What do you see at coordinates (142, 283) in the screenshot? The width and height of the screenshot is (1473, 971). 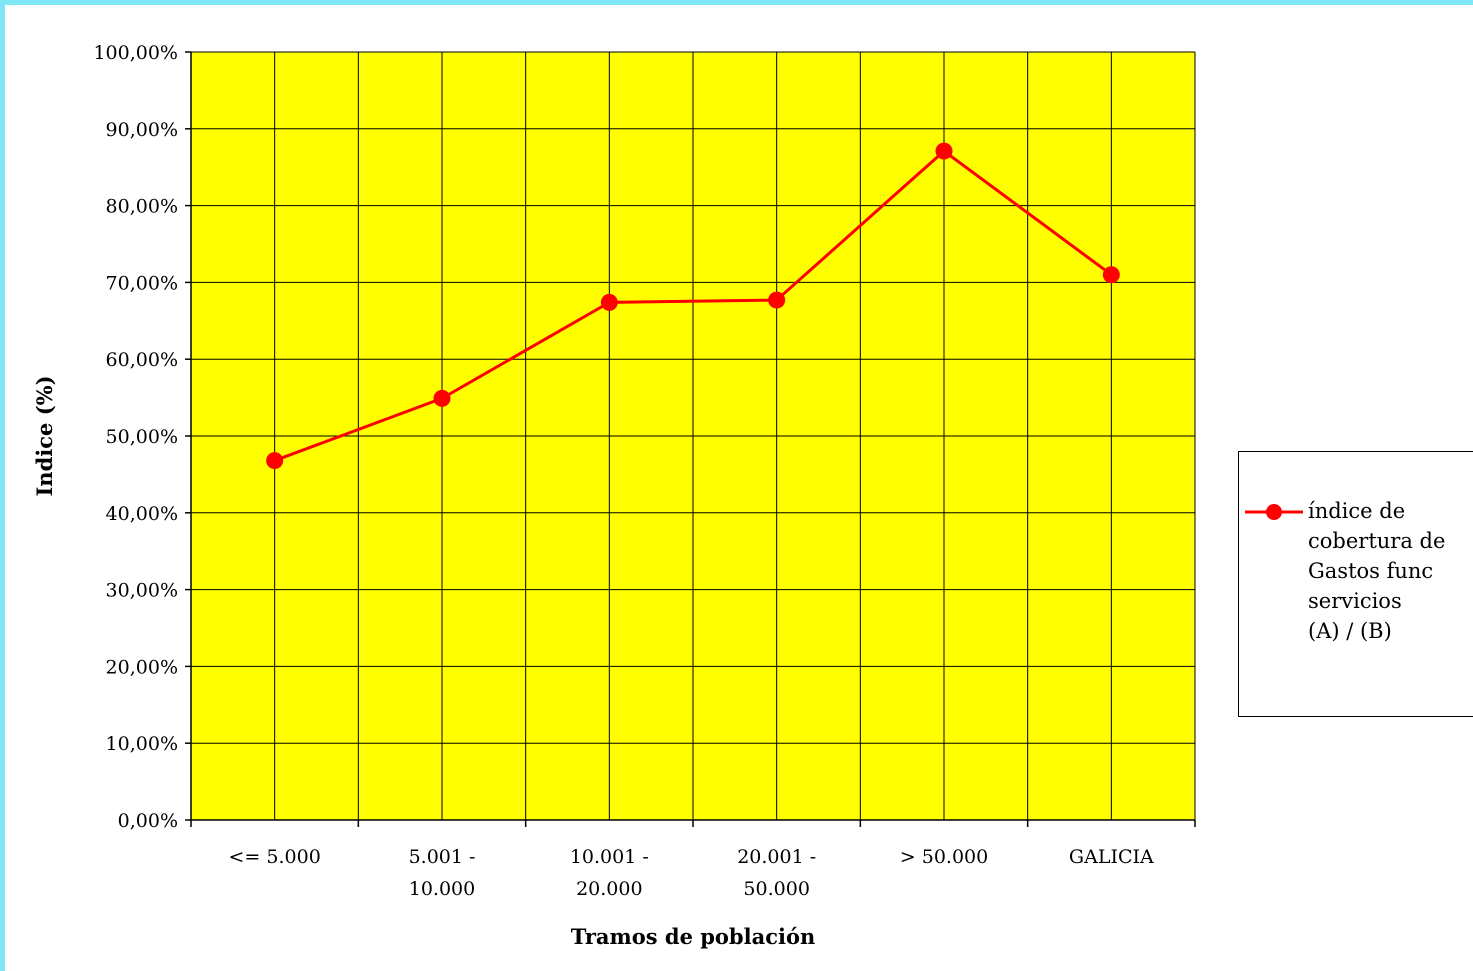 I see `y-tick-label: 70,00%` at bounding box center [142, 283].